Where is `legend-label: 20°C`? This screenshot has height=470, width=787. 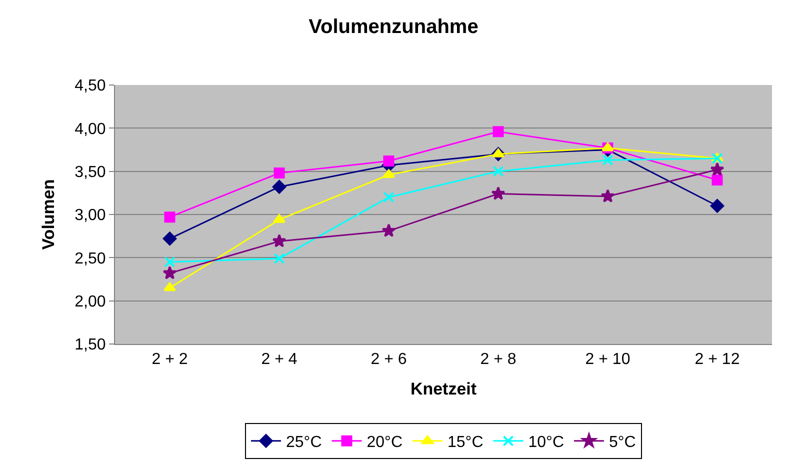
legend-label: 20°C is located at coordinates (384, 443).